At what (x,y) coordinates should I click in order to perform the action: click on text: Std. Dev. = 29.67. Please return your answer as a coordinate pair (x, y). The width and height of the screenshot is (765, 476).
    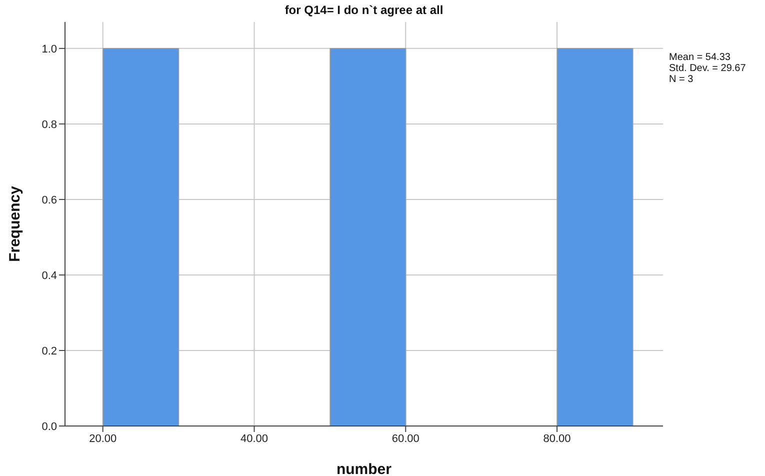
    Looking at the image, I should click on (707, 68).